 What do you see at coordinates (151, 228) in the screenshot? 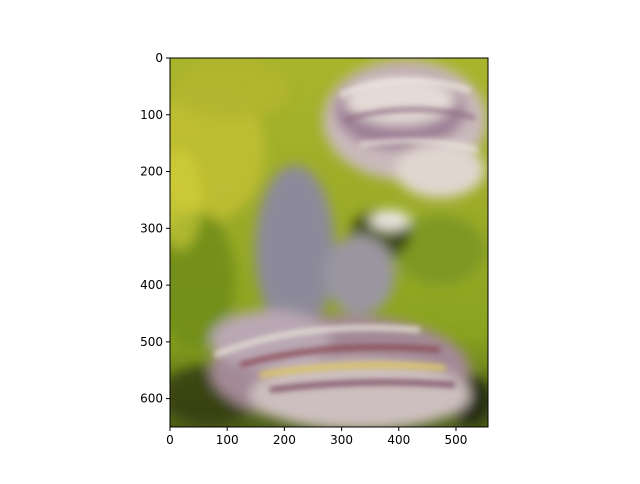
I see `y-tick-label: 300` at bounding box center [151, 228].